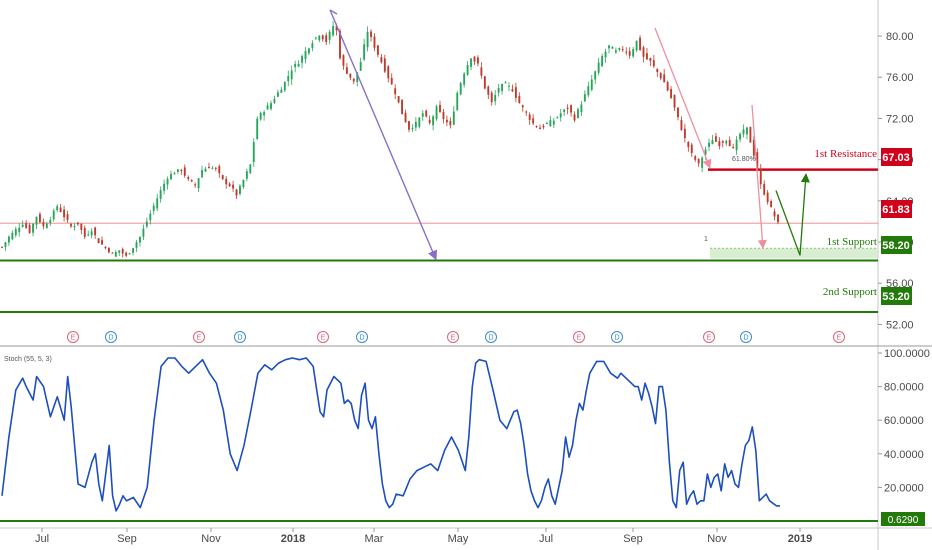 The height and width of the screenshot is (550, 932). Describe the element at coordinates (900, 37) in the screenshot. I see `price-tick-label: 80.00` at that location.